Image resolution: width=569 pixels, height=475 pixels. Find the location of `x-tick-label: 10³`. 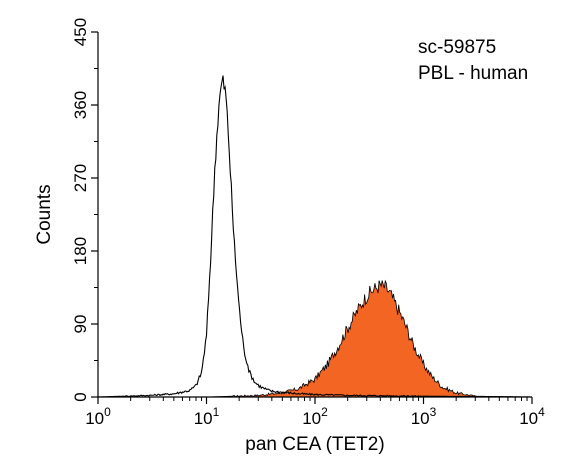

x-tick-label: 10³ is located at coordinates (424, 416).